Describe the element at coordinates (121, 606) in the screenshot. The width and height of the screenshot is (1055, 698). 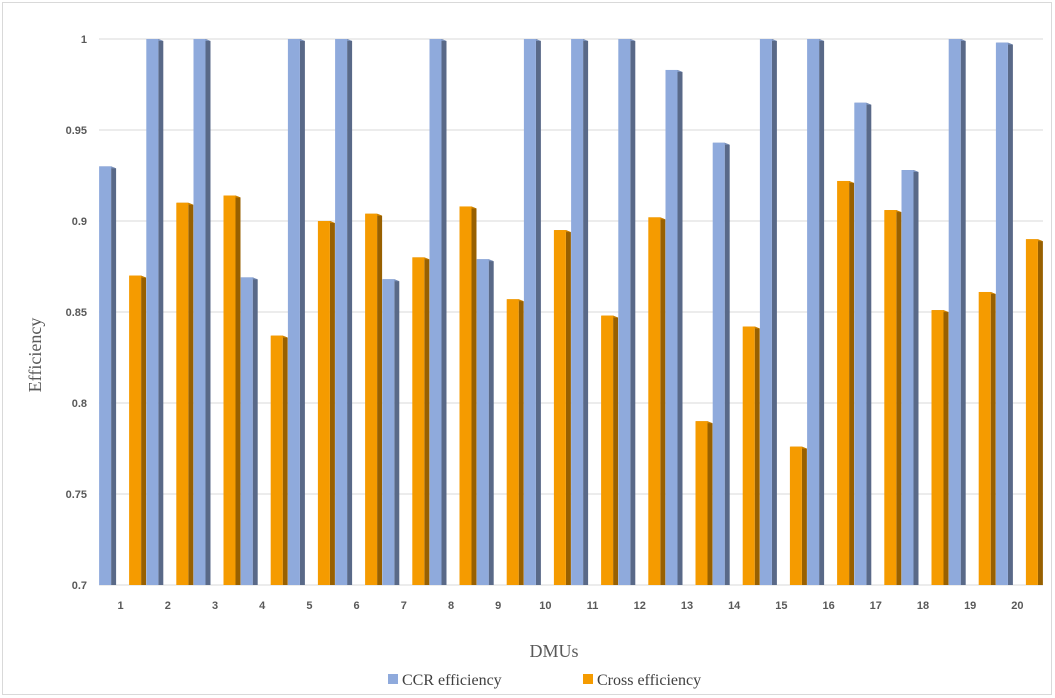
I see `x-tick-label: 1` at that location.